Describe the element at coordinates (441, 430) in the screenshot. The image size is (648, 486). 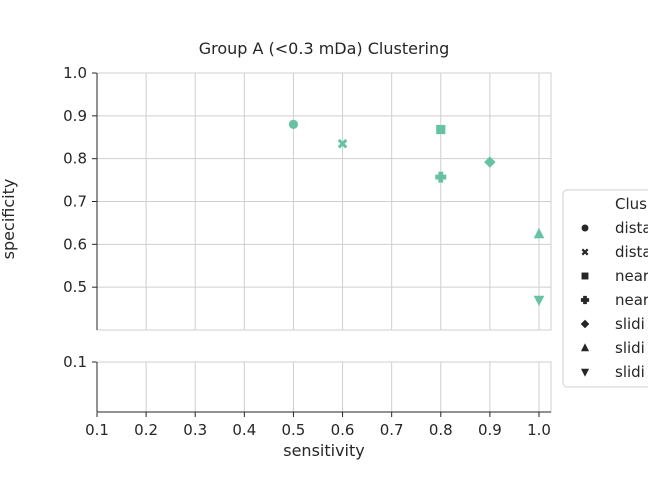
I see `x-tick-label: 0.8` at that location.